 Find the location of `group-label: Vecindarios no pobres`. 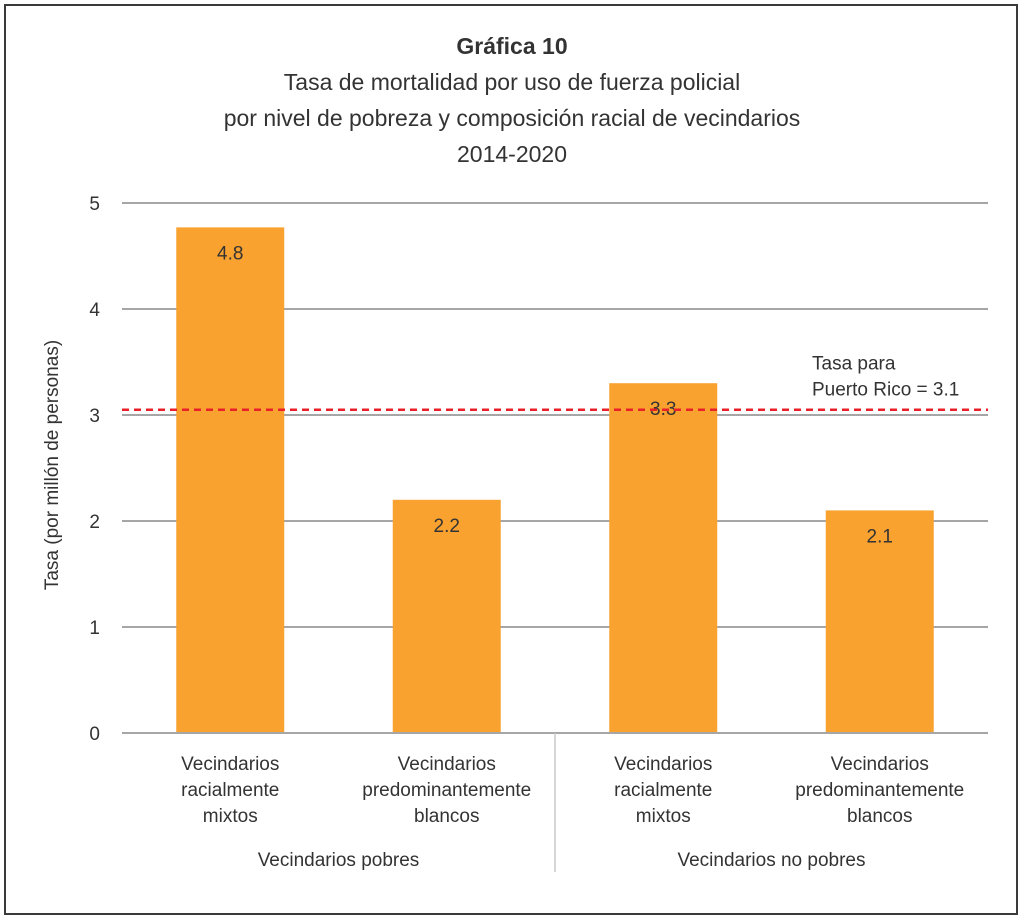

group-label: Vecindarios no pobres is located at coordinates (771, 860).